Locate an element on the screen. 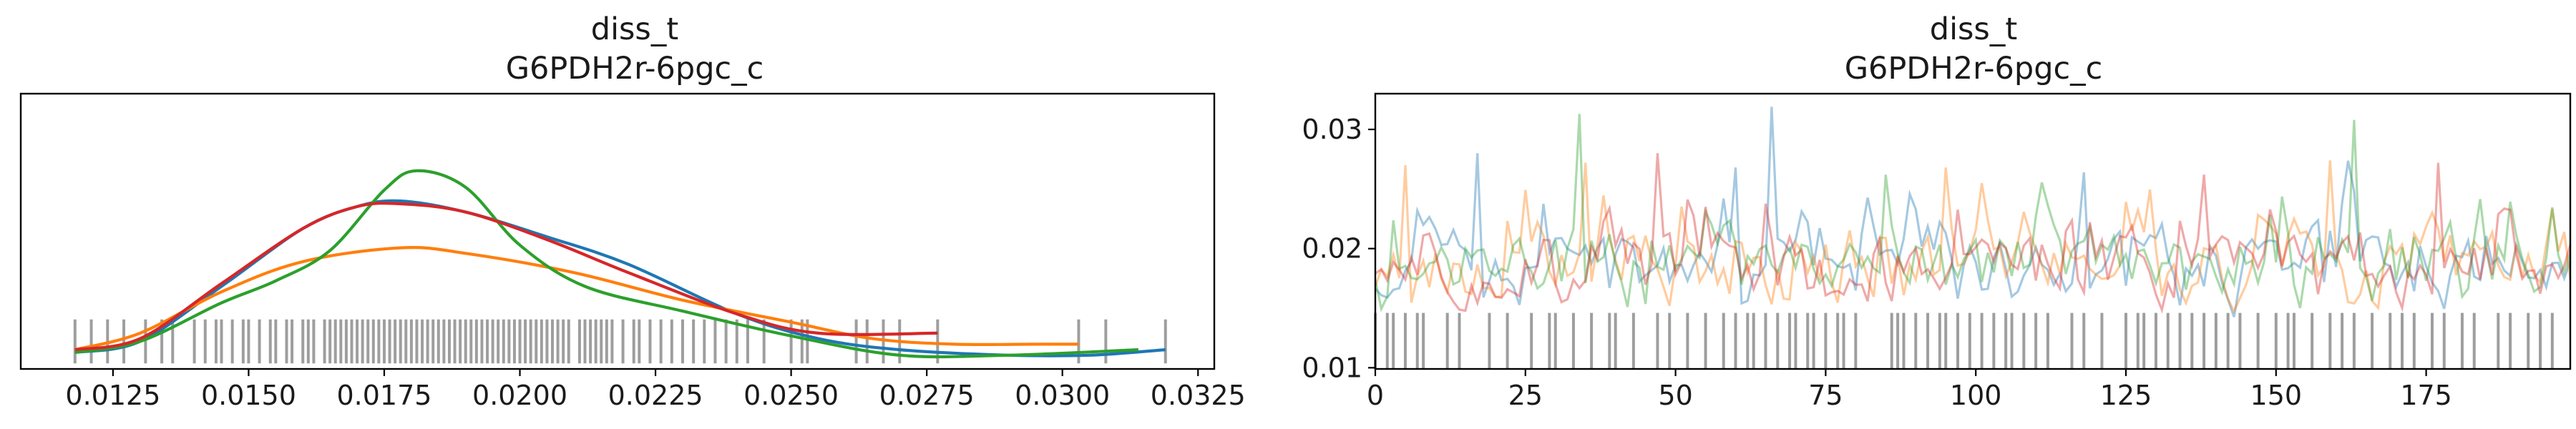 Image resolution: width=2576 pixels, height=429 pixels. x-tick-label: 175 is located at coordinates (2426, 395).